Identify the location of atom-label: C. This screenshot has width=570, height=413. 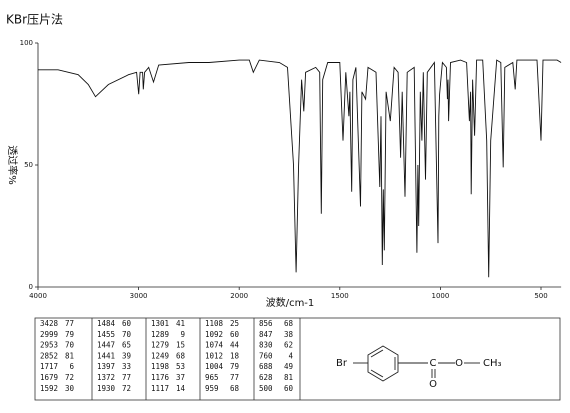
(433, 363).